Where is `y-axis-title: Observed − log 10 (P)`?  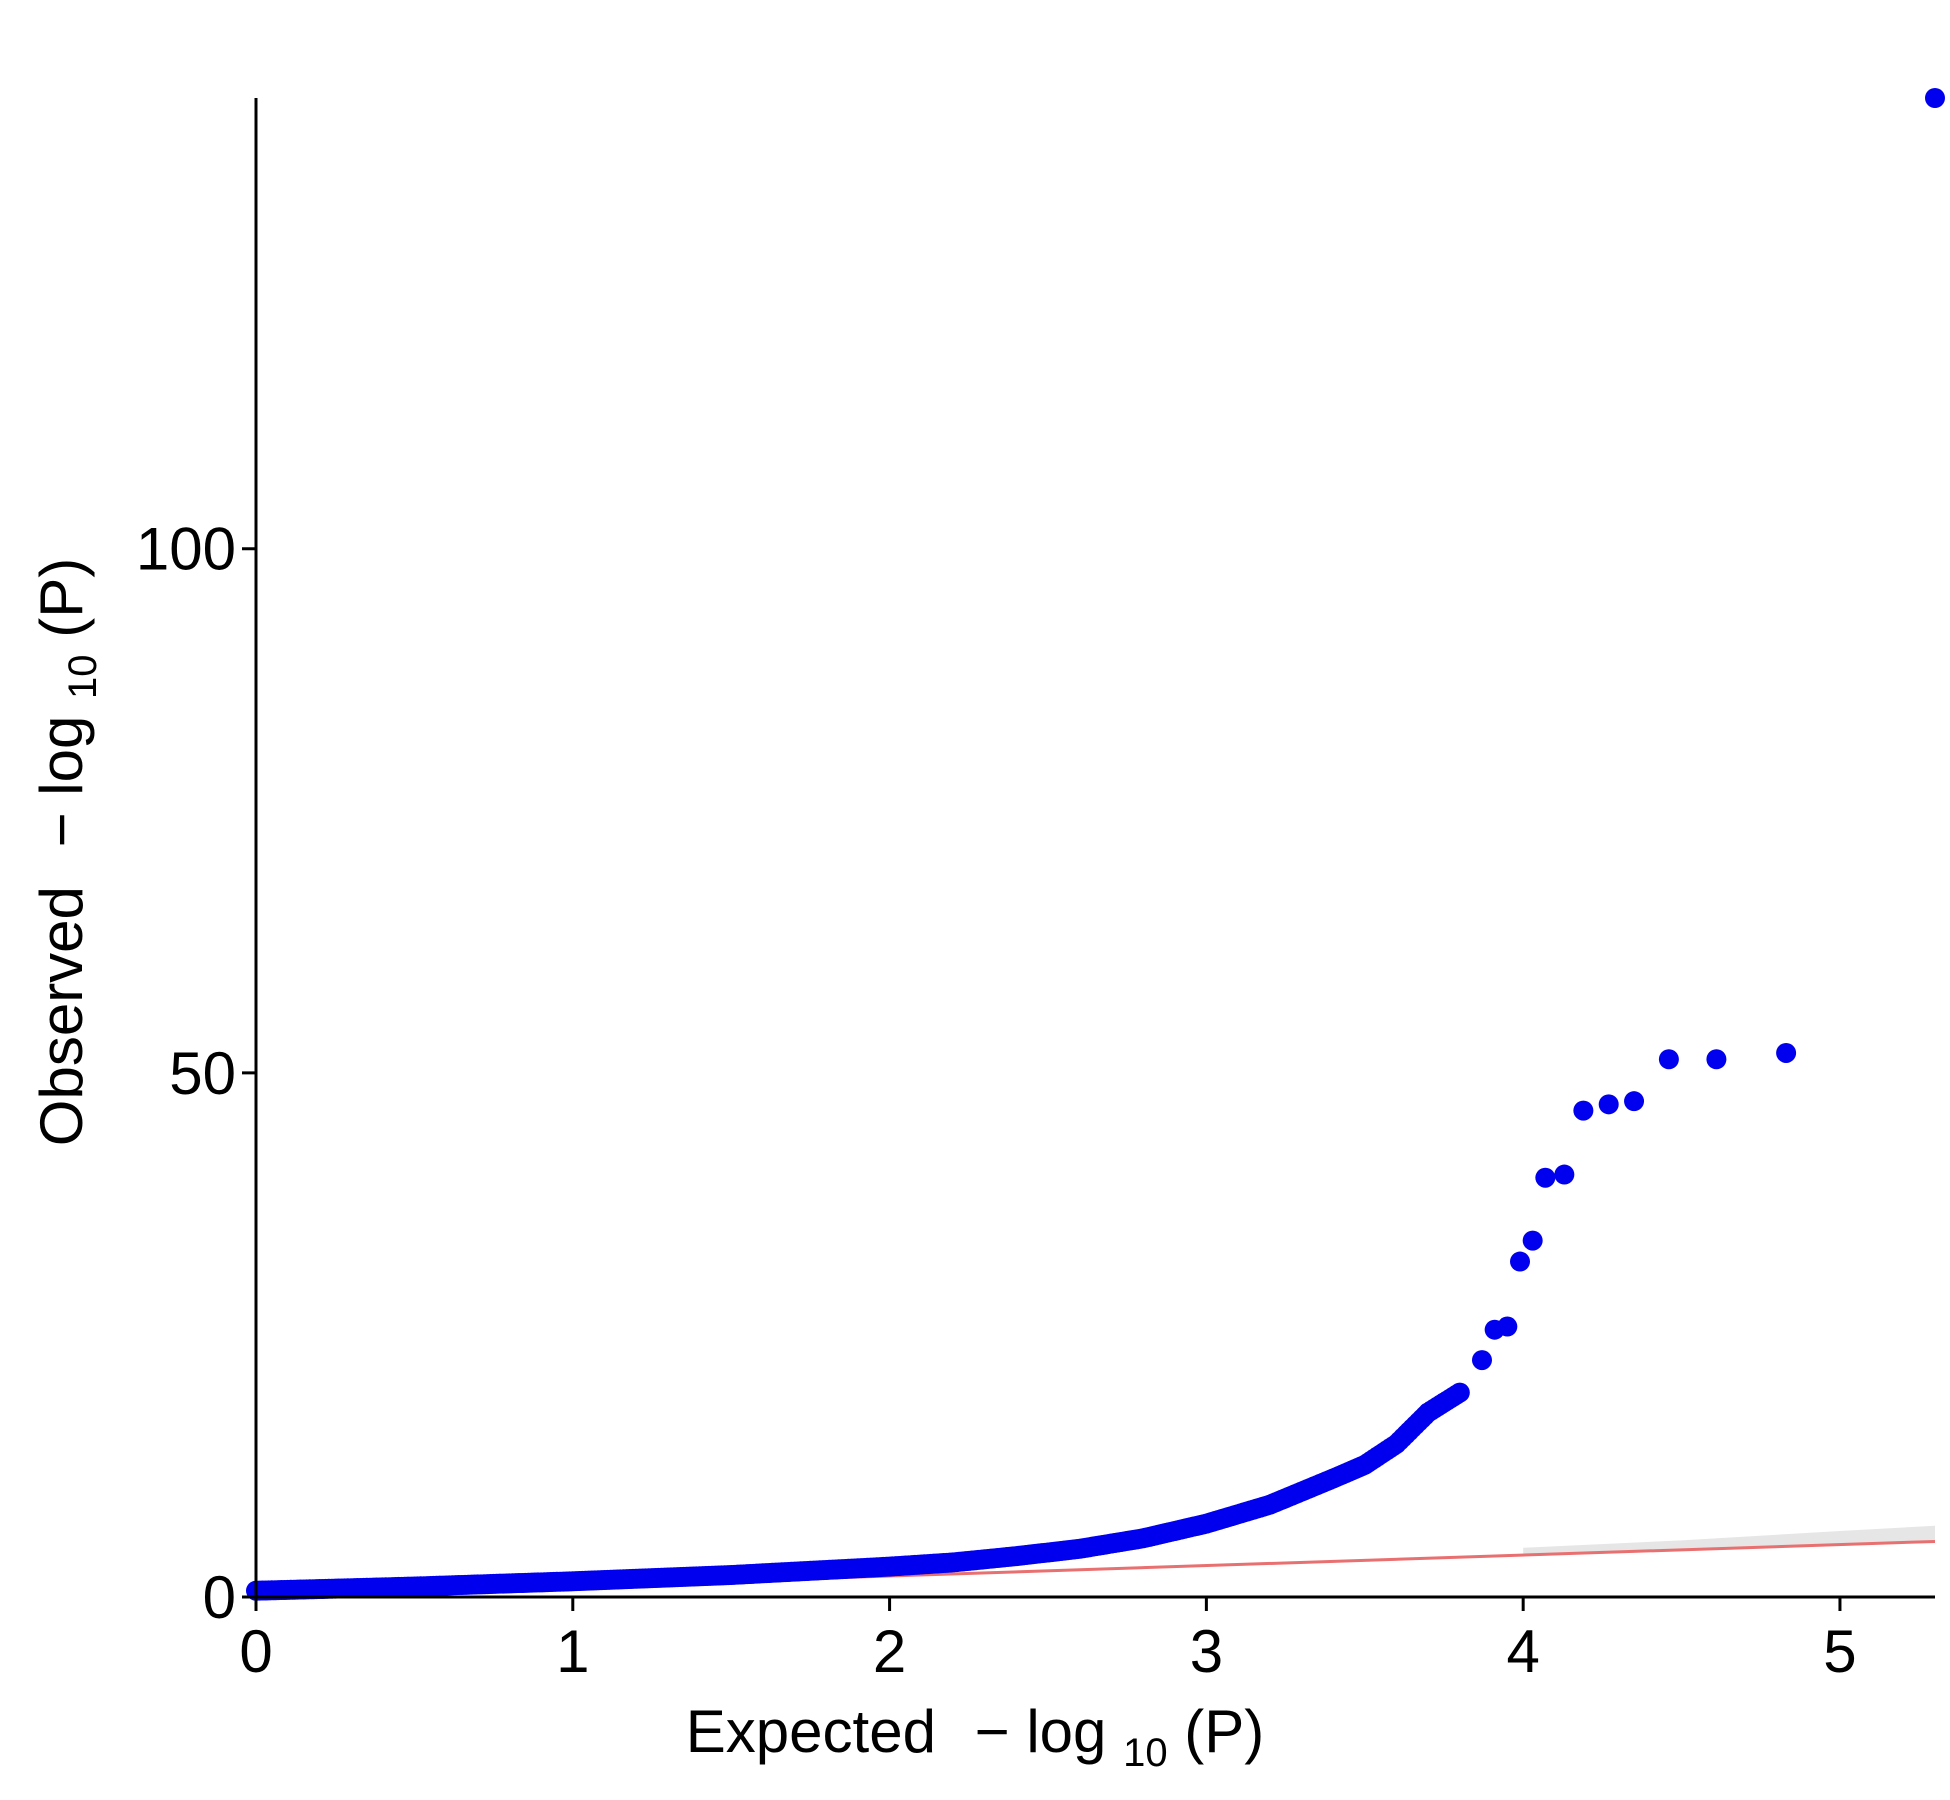
y-axis-title: Observed − log 10 (P) is located at coordinates (68, 852).